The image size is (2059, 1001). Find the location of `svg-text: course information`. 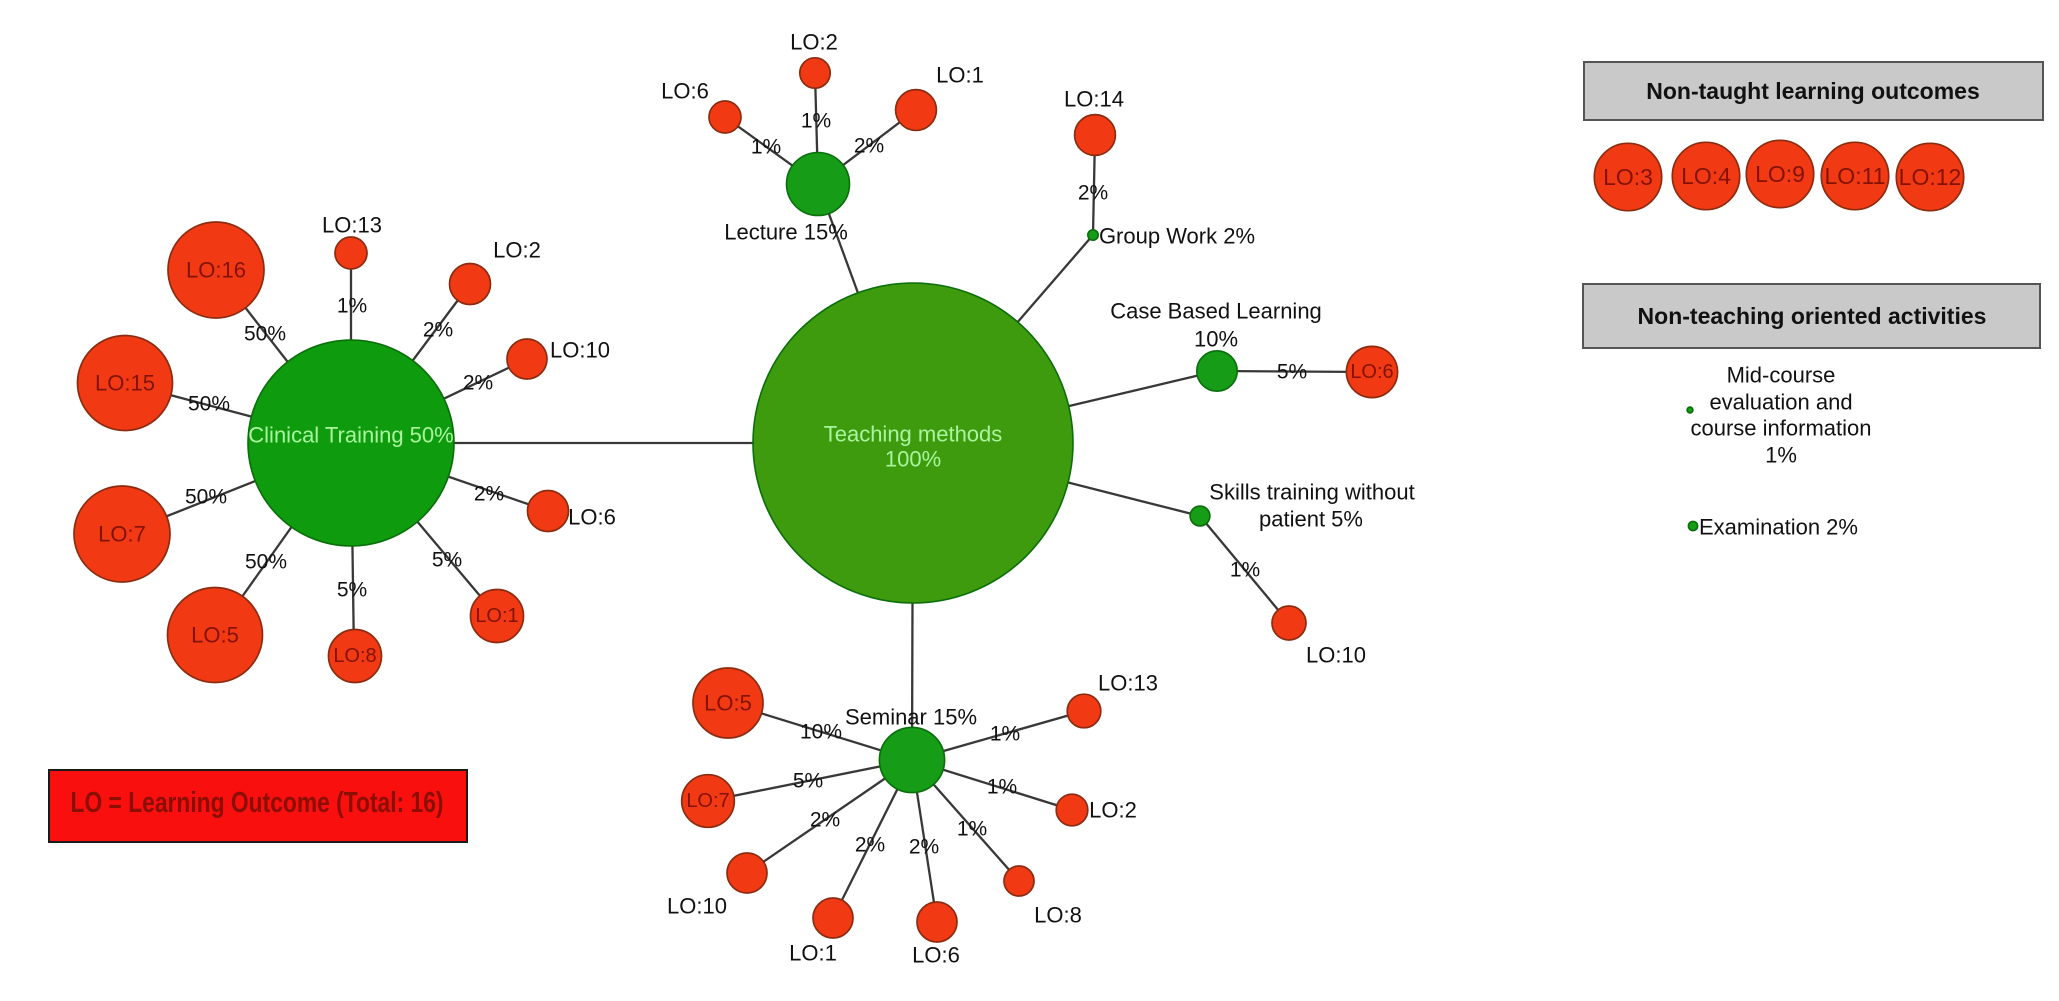

svg-text: course information is located at coordinates (1781, 428).